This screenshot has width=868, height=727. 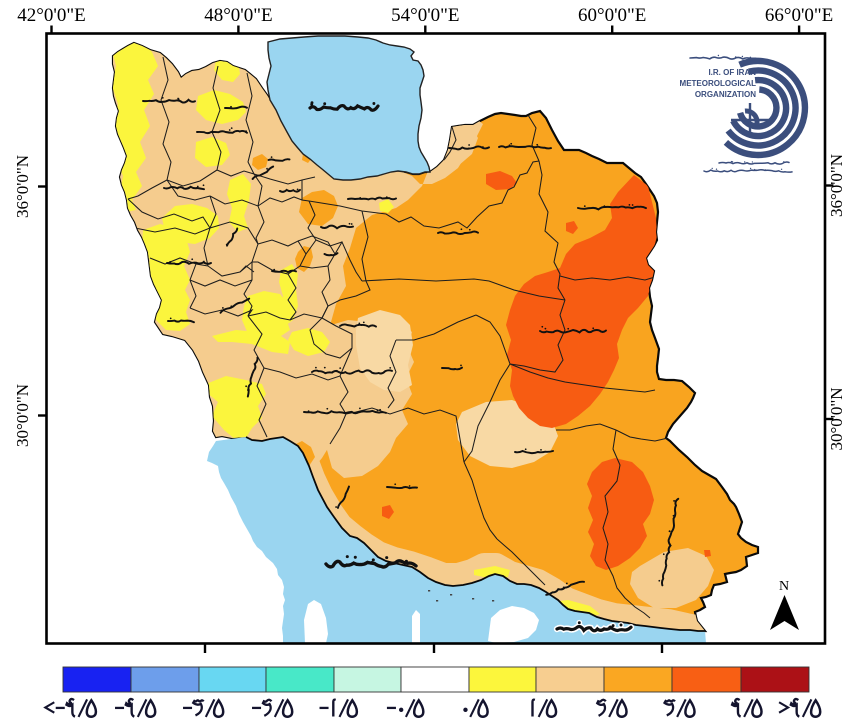 I want to click on svg-text: 60°0'0"E, so click(x=612, y=15).